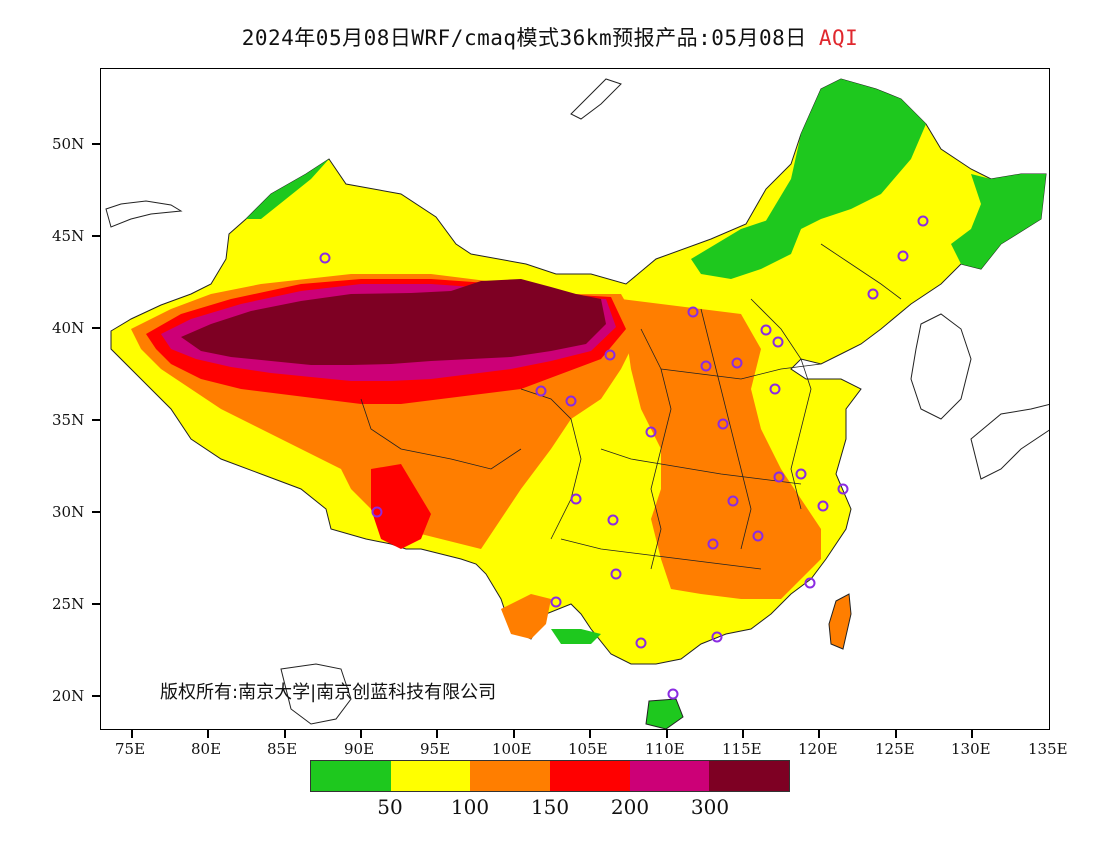 This screenshot has width=1100, height=850. Describe the element at coordinates (664, 713) in the screenshot. I see `aqi-zone-green-hainan` at that location.